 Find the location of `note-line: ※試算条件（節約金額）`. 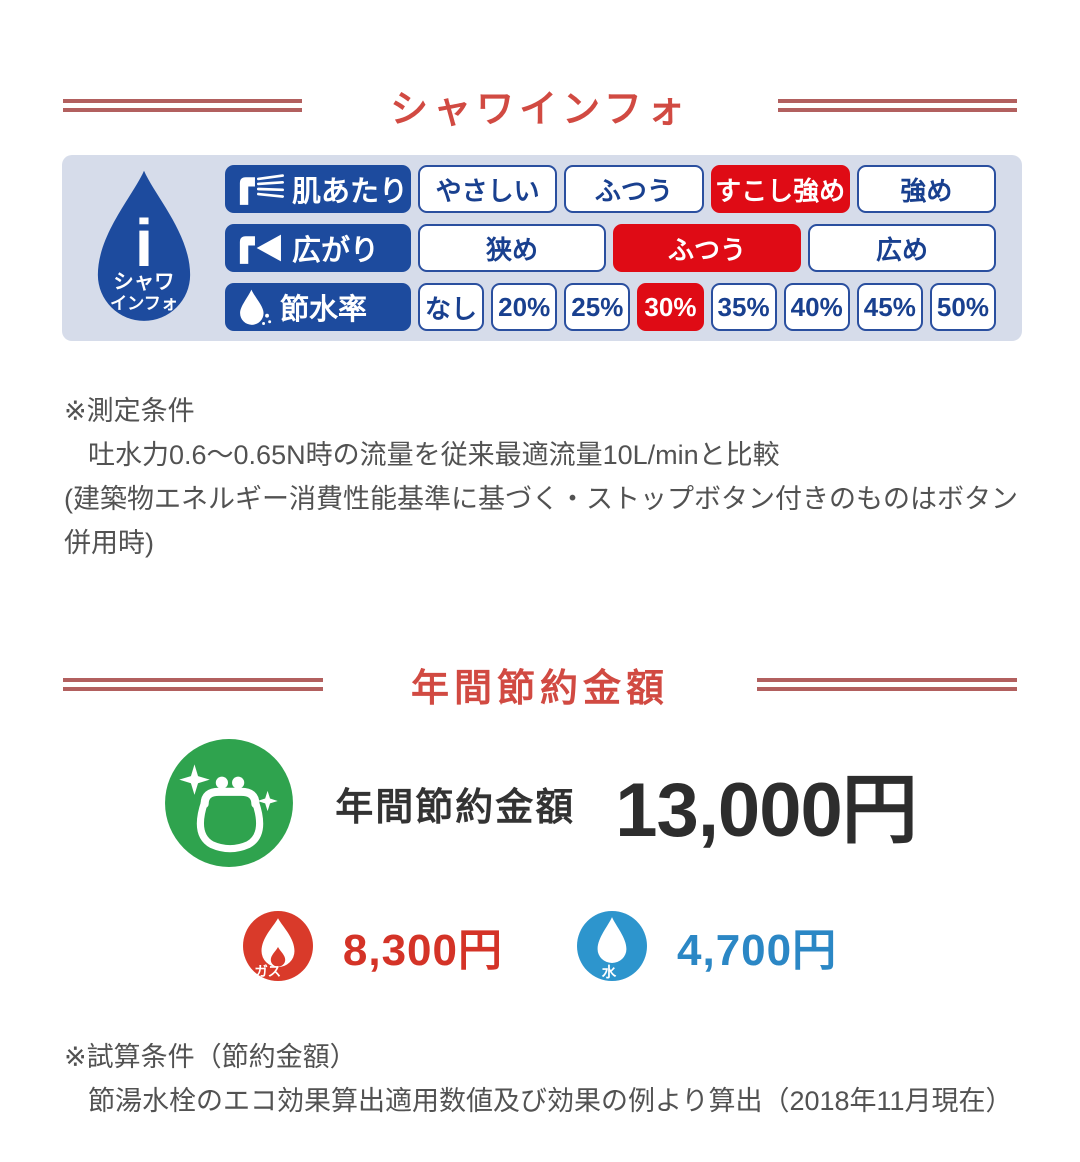

note-line: ※試算条件（節約金額） is located at coordinates (210, 1057).